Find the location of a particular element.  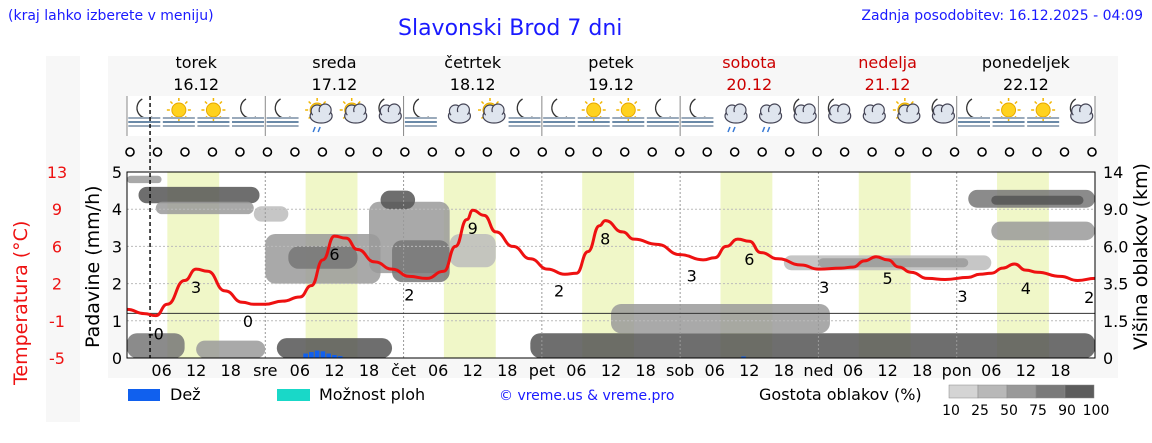

temperature-axis-label: Temperatura (°C) is located at coordinates (21, 302).